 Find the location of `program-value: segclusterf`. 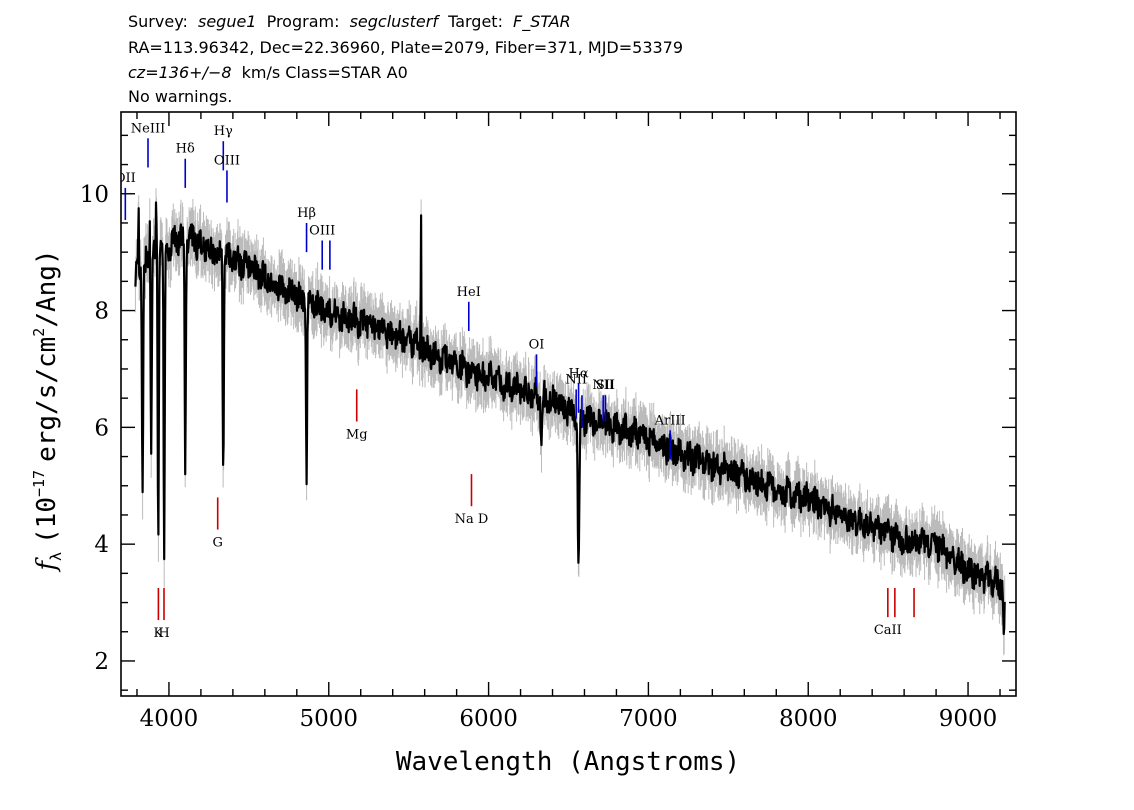

program-value: segclusterf is located at coordinates (395, 21).